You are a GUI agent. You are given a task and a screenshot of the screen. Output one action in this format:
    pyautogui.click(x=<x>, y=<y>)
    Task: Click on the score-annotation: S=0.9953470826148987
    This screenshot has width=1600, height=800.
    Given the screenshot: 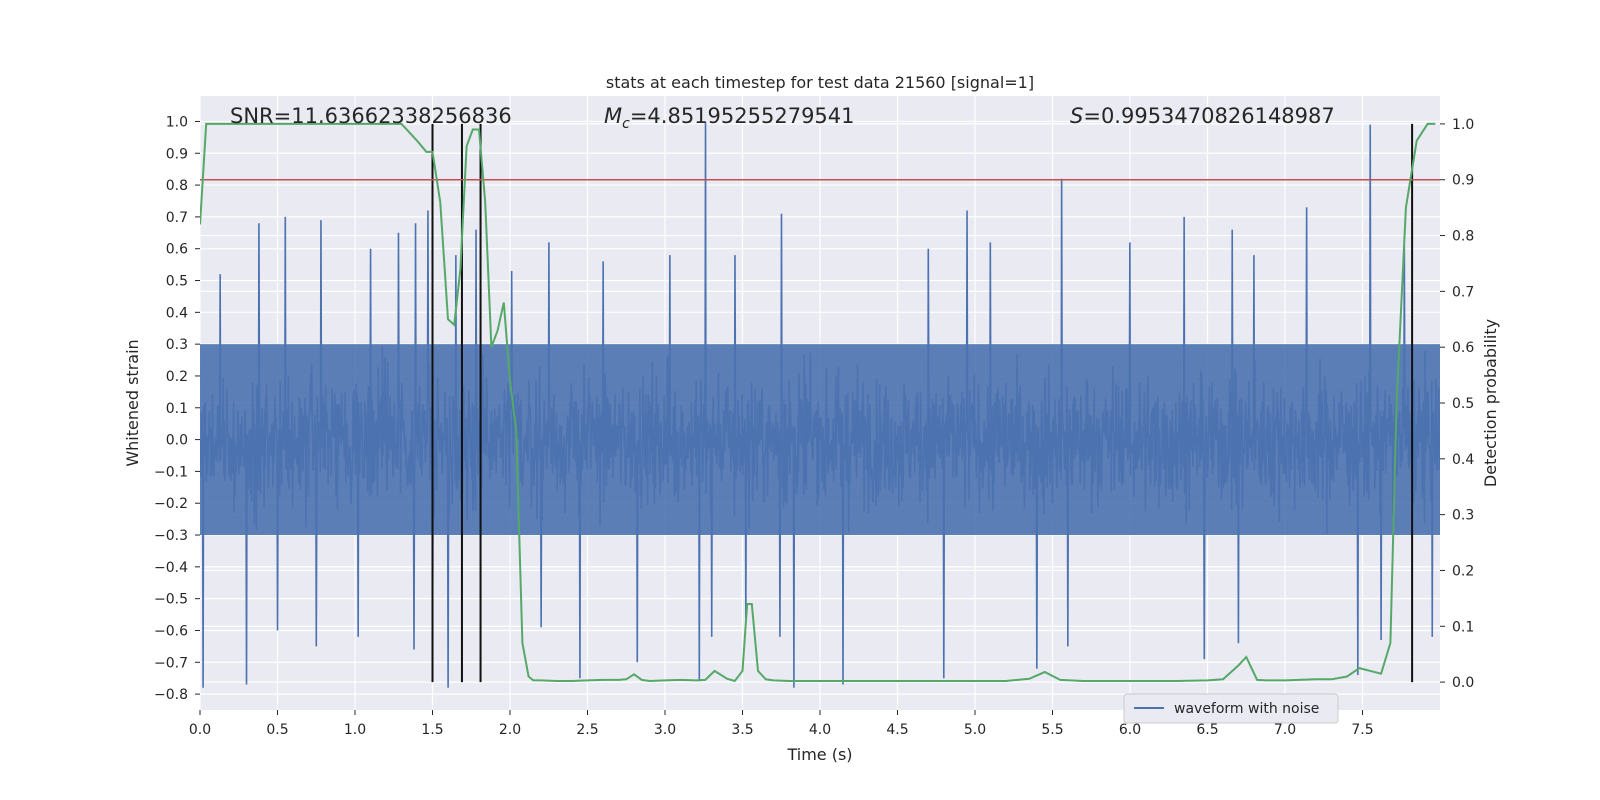 What is the action you would take?
    pyautogui.click(x=1202, y=116)
    